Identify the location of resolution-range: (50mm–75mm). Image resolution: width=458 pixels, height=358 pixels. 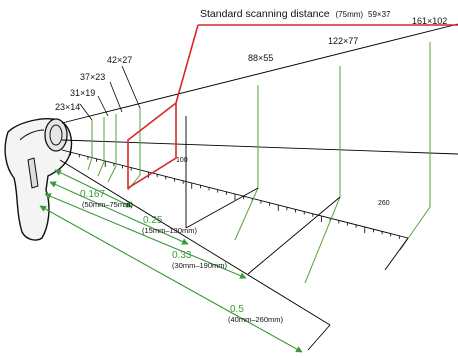
(107, 204).